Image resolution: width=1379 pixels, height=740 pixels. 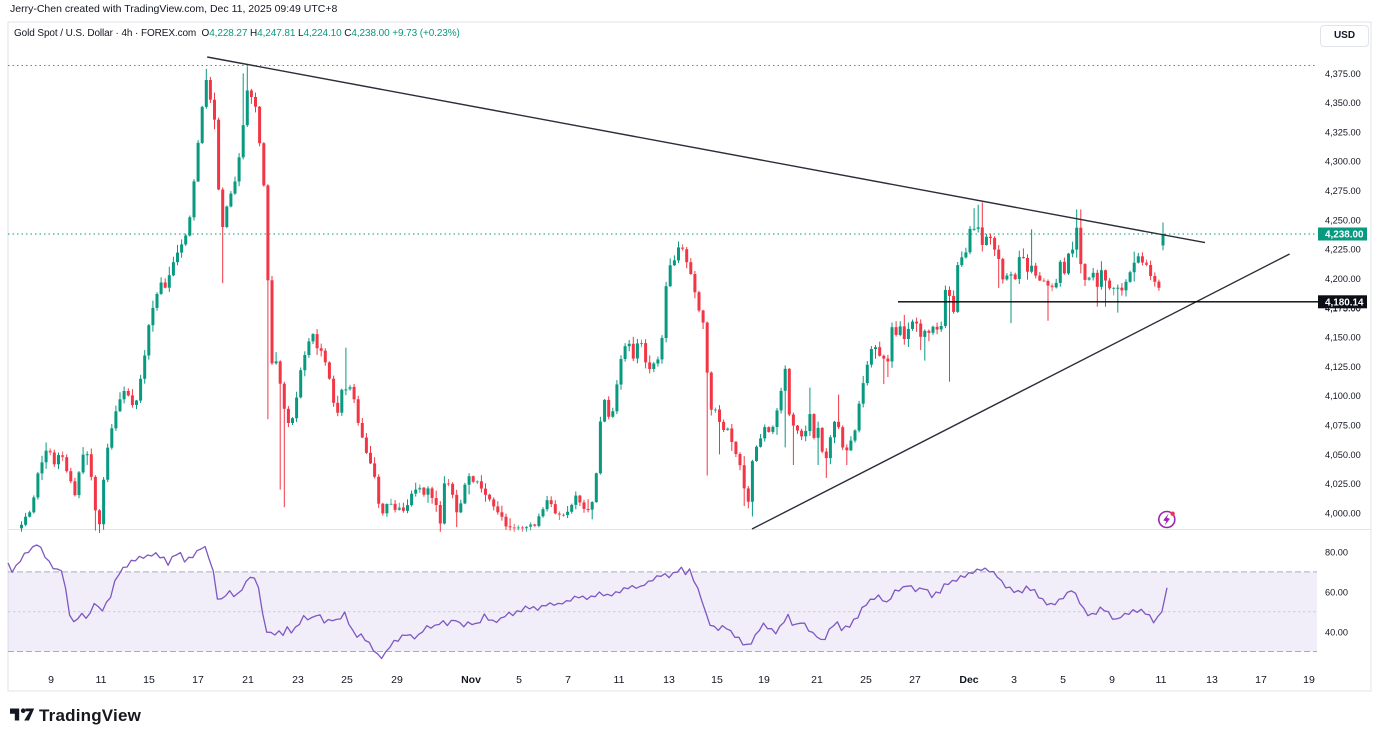 I want to click on svg-text: 80.00, so click(x=1336, y=553).